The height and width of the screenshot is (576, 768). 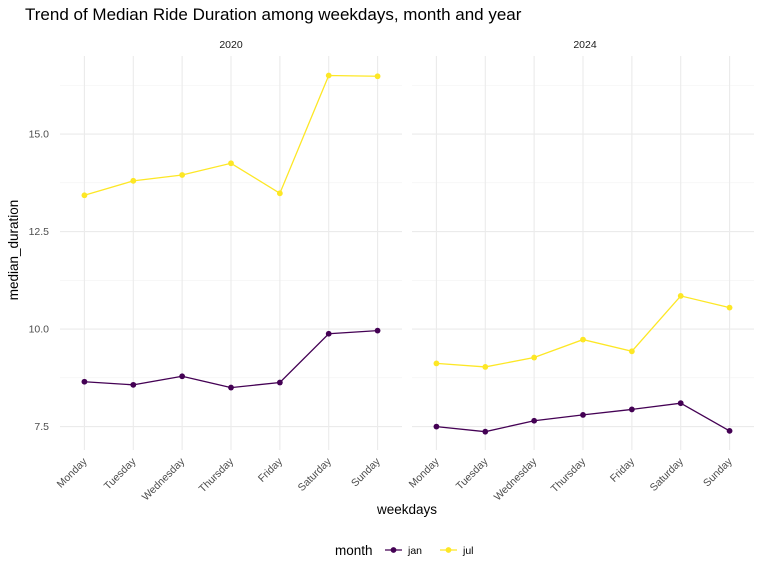 I want to click on facet-label: 2020, so click(x=231, y=45).